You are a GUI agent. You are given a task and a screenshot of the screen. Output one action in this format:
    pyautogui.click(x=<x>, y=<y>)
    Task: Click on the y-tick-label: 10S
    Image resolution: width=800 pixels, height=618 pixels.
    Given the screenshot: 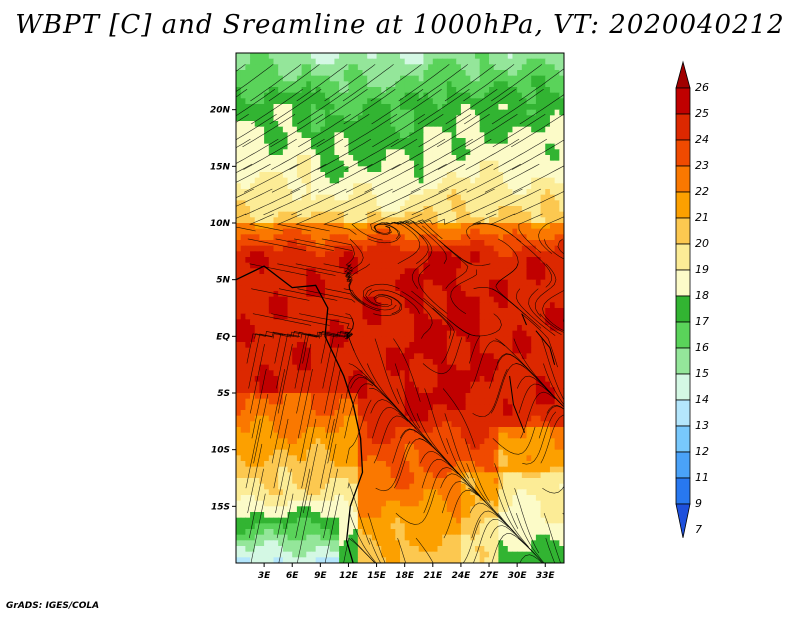 What is the action you would take?
    pyautogui.click(x=220, y=451)
    